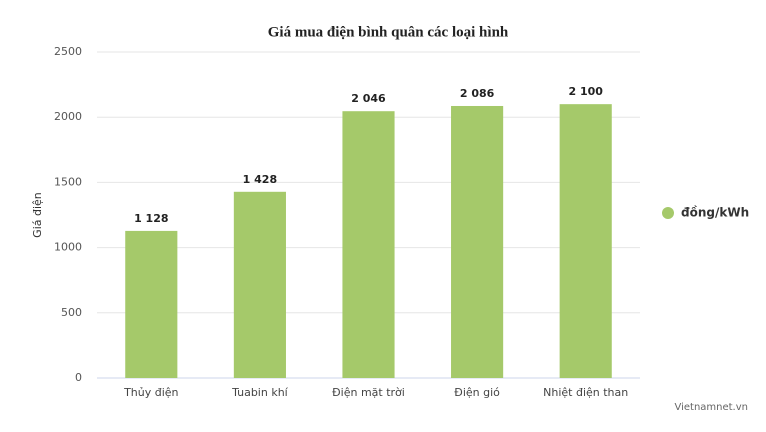  Describe the element at coordinates (388, 32) in the screenshot. I see `chart-title: Giá mua điện bình quân các loại hình` at that location.